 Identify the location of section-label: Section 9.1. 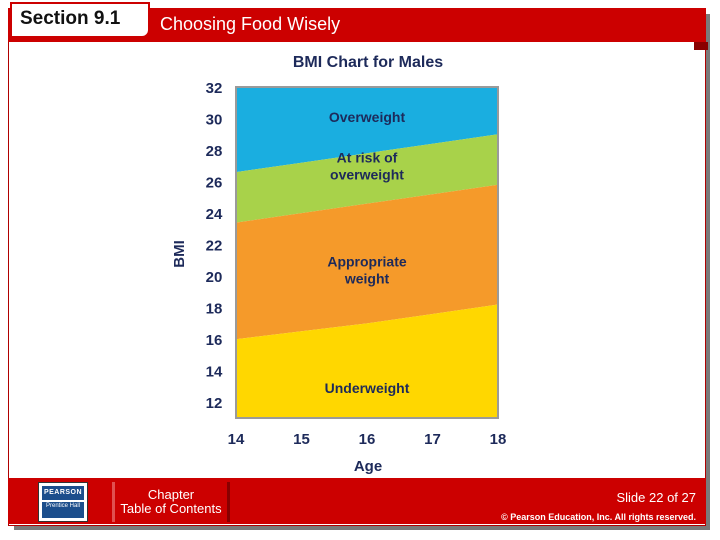
(70, 18).